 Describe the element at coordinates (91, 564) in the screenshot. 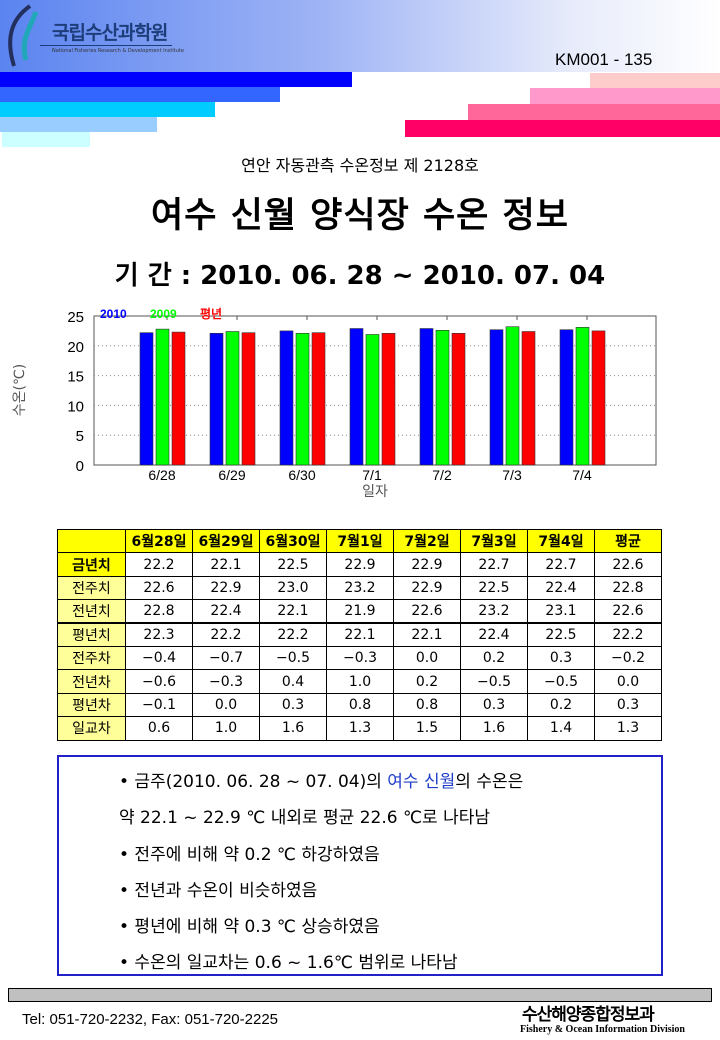

I see `row-label: 금년치` at that location.